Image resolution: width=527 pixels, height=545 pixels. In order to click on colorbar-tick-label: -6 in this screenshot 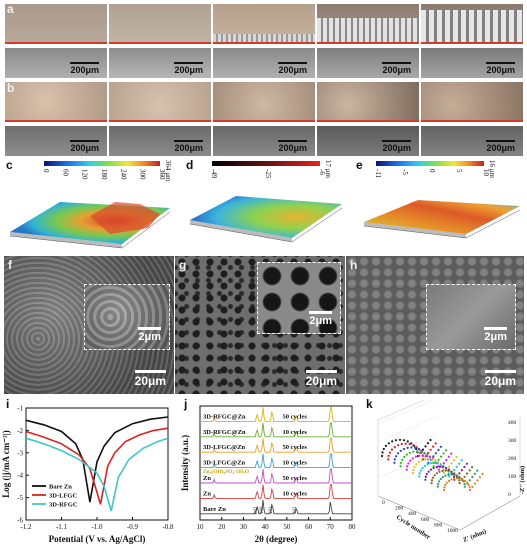, I will do `click(322, 172)`.